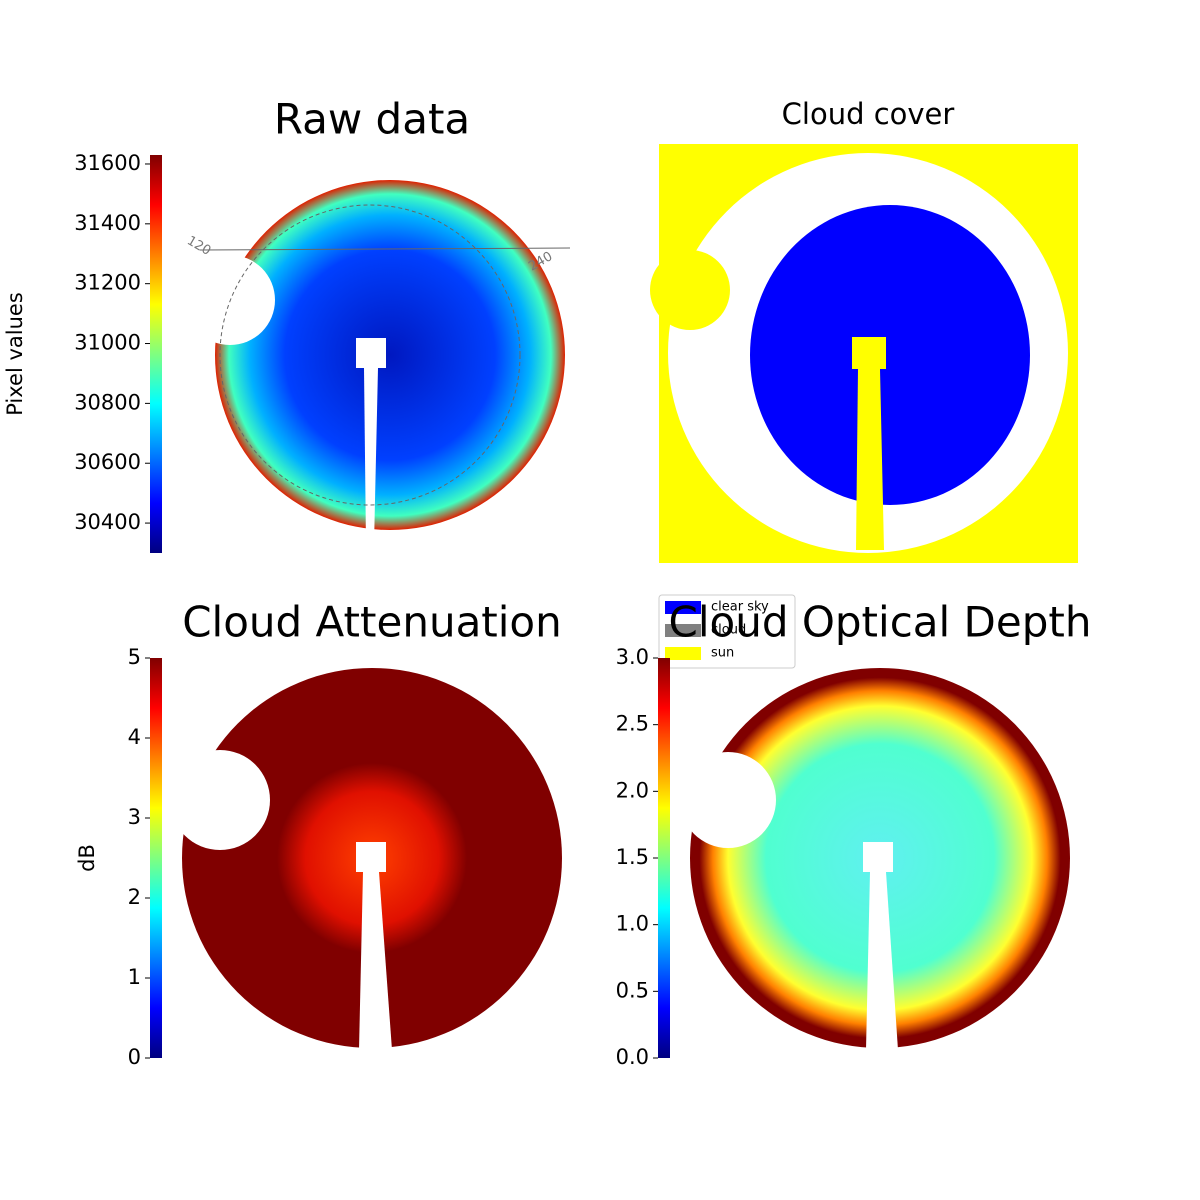  Describe the element at coordinates (372, 119) in the screenshot. I see `panel-title: Raw data` at that location.